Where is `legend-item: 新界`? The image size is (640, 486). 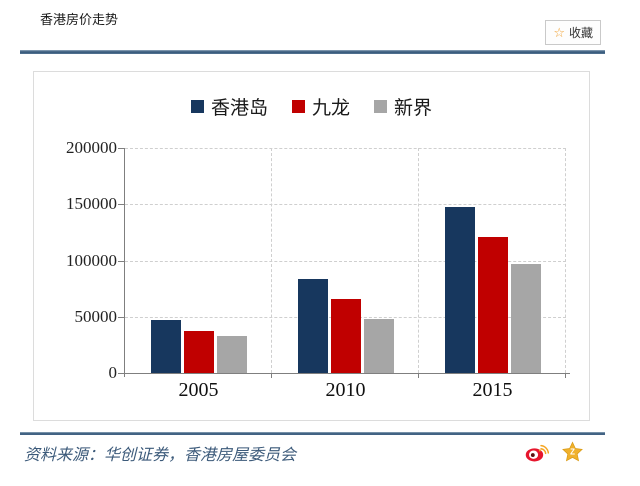
legend-item: 新界 is located at coordinates (403, 106).